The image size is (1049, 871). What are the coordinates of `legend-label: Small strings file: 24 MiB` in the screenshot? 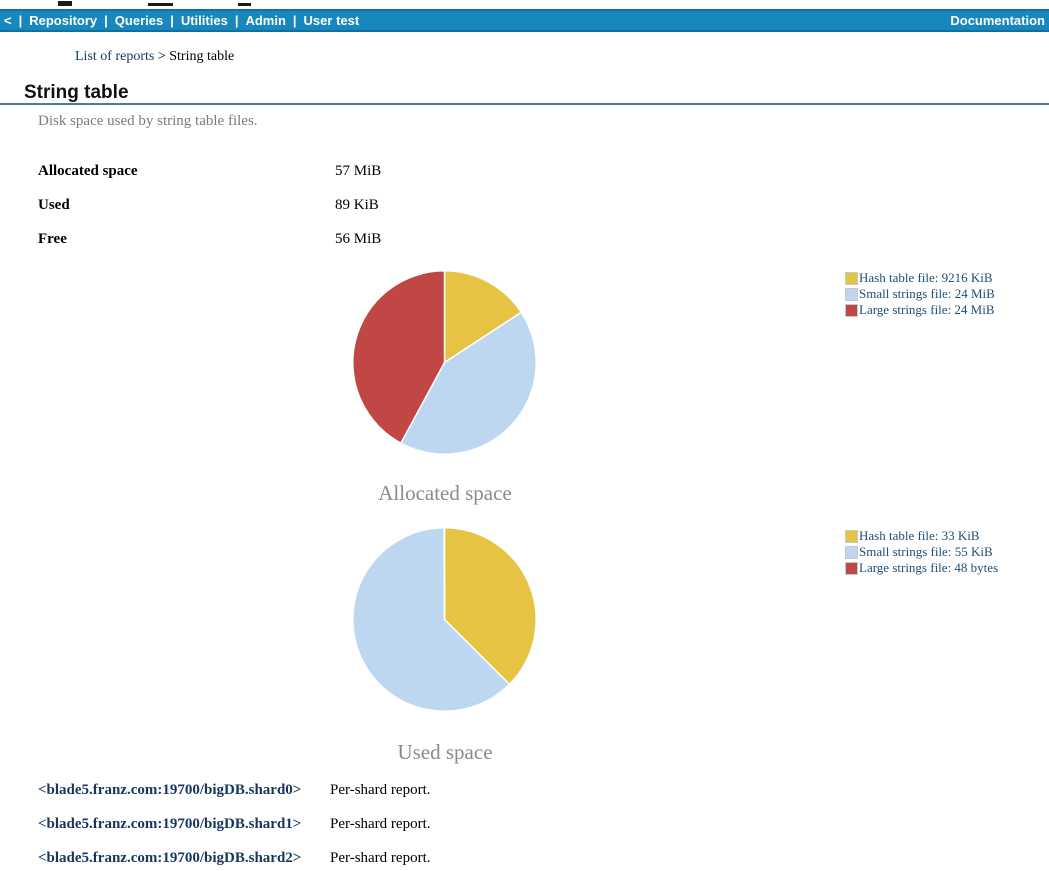 It's located at (927, 293).